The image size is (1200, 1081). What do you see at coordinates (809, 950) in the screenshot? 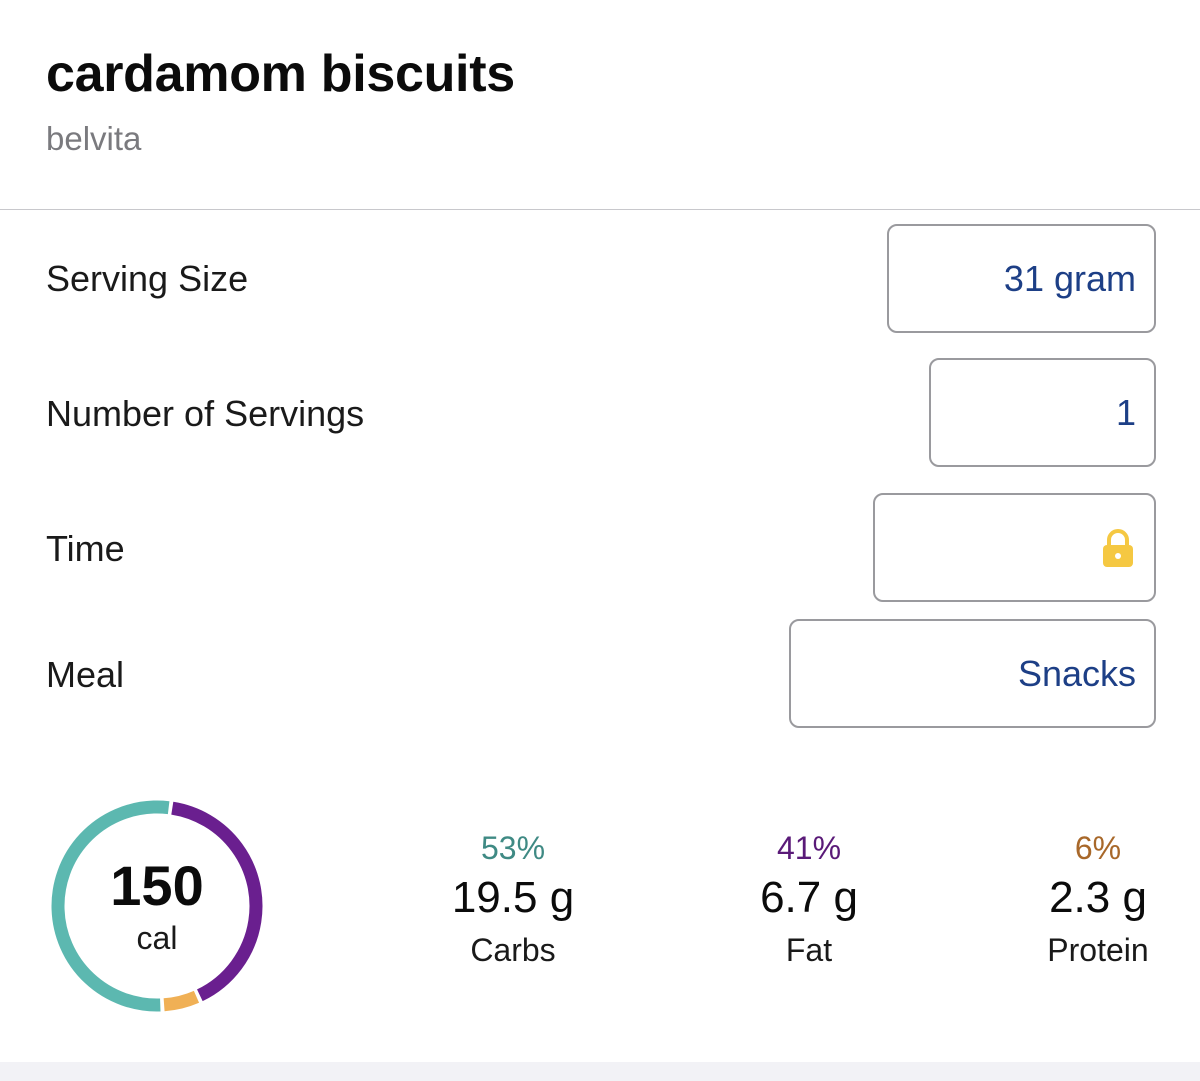
I see `fat-label: Fat` at bounding box center [809, 950].